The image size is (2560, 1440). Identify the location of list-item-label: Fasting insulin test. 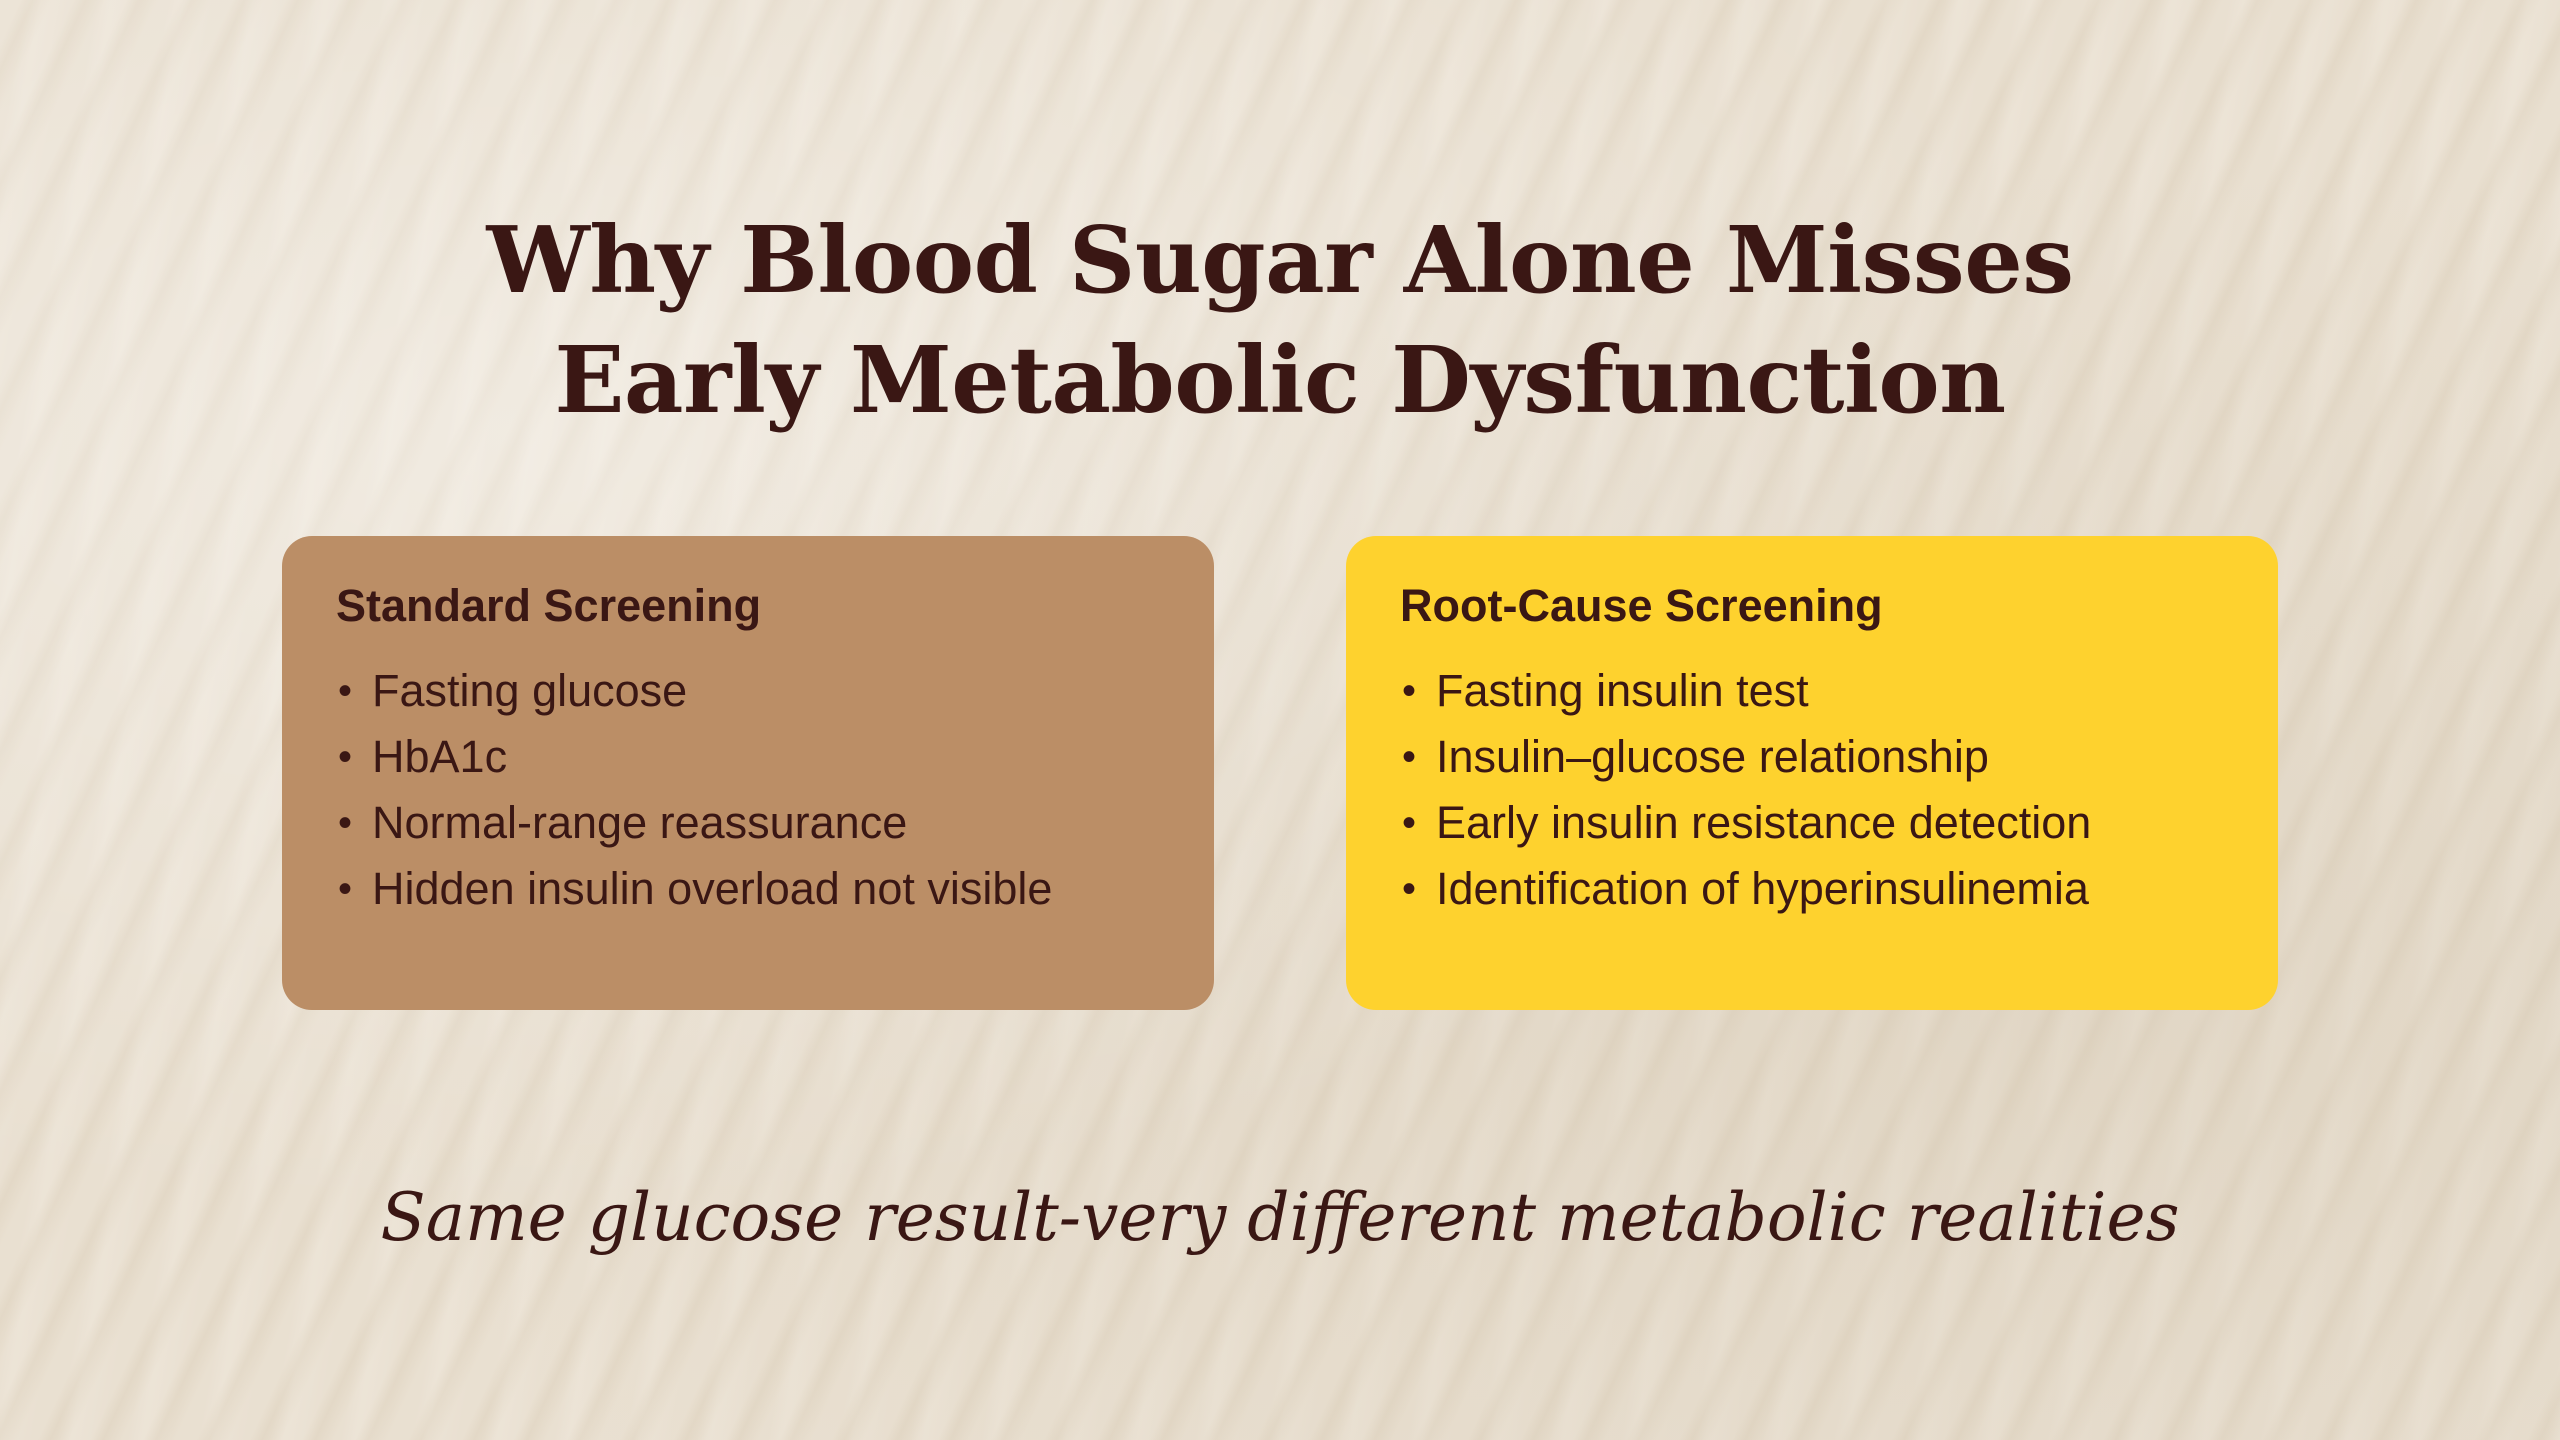
(1622, 690).